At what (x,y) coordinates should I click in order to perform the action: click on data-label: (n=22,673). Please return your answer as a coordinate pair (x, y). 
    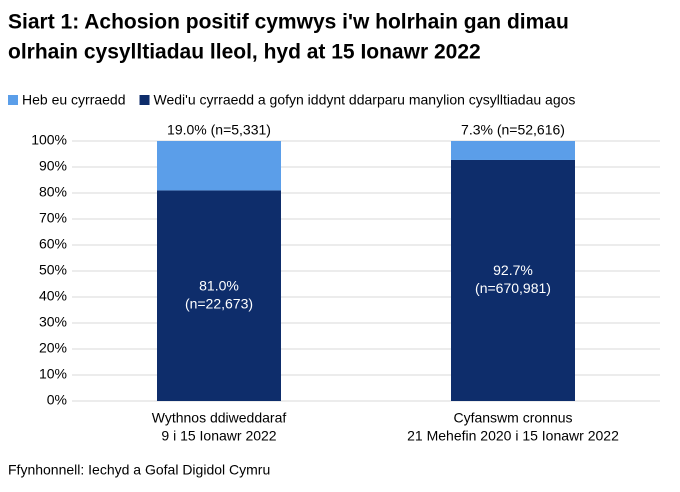
    Looking at the image, I should click on (219, 303).